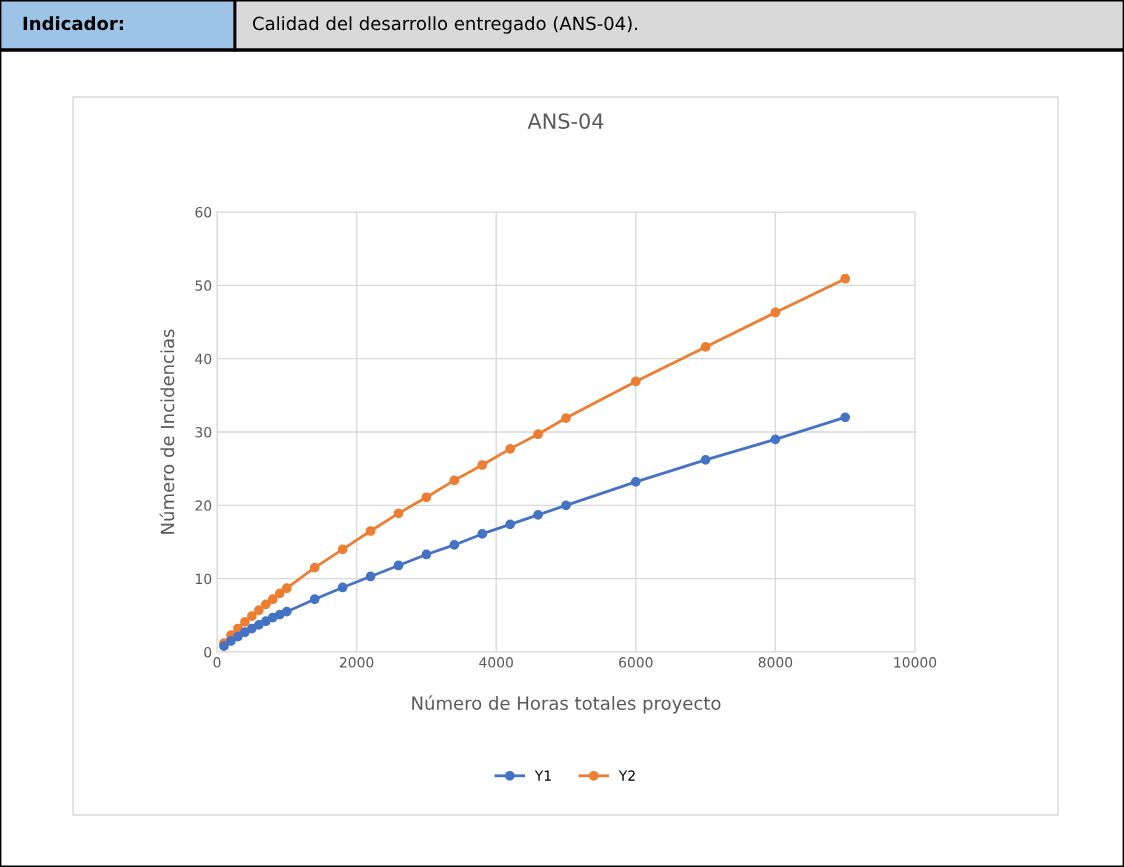  Describe the element at coordinates (565, 121) in the screenshot. I see `chart-title: ANS-04` at that location.